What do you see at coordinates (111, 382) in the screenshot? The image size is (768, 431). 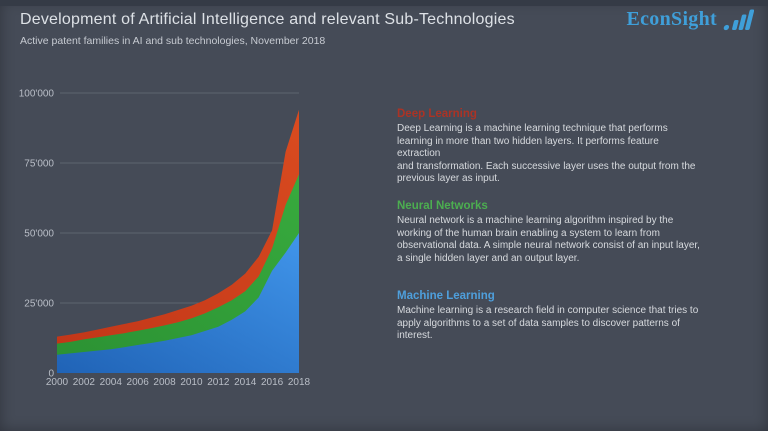 I see `x-tick-label: 2004` at bounding box center [111, 382].